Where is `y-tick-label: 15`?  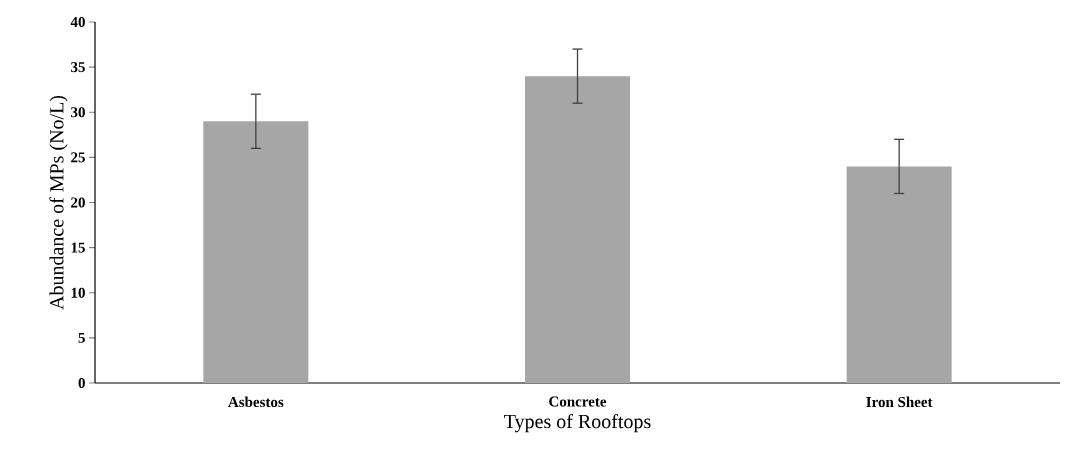
y-tick-label: 15 is located at coordinates (78, 247).